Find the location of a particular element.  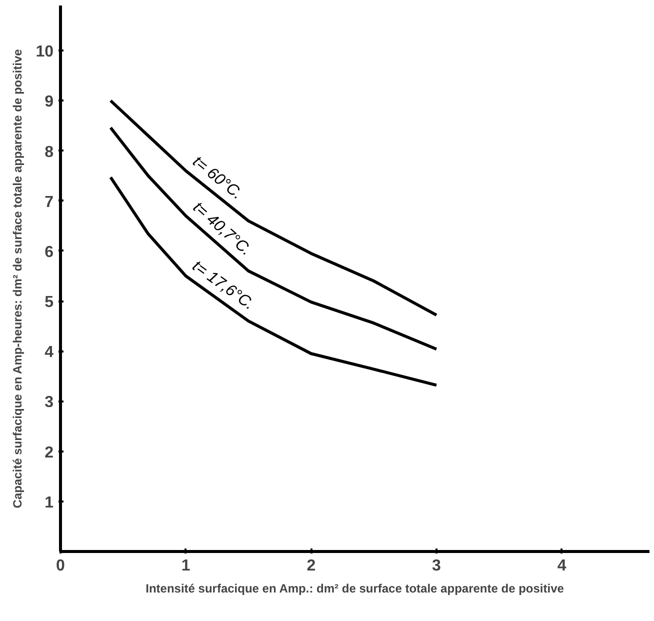

x-tick-label: 1 is located at coordinates (185, 566).